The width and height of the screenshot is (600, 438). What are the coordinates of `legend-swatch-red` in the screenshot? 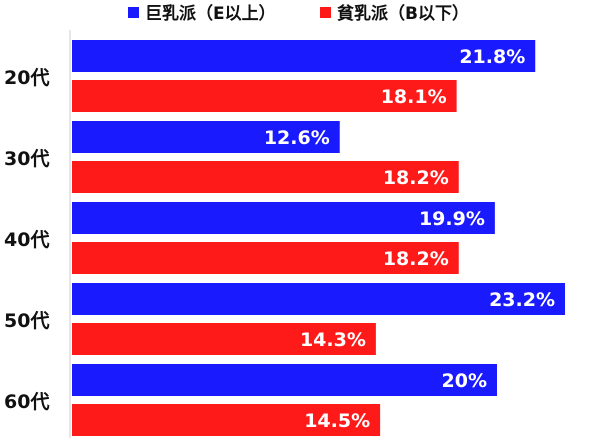 It's located at (325, 12).